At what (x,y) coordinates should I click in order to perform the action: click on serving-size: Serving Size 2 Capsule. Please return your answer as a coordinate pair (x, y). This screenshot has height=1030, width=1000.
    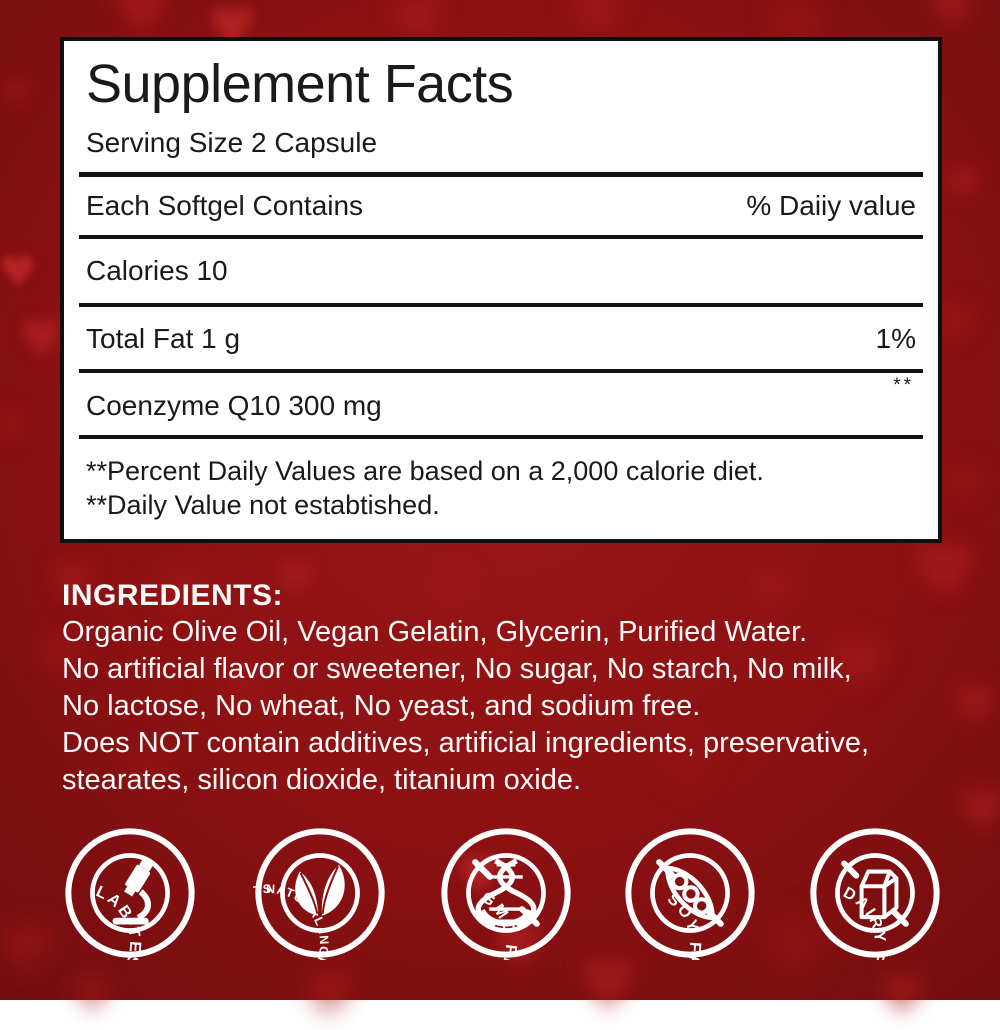
    Looking at the image, I should click on (232, 142).